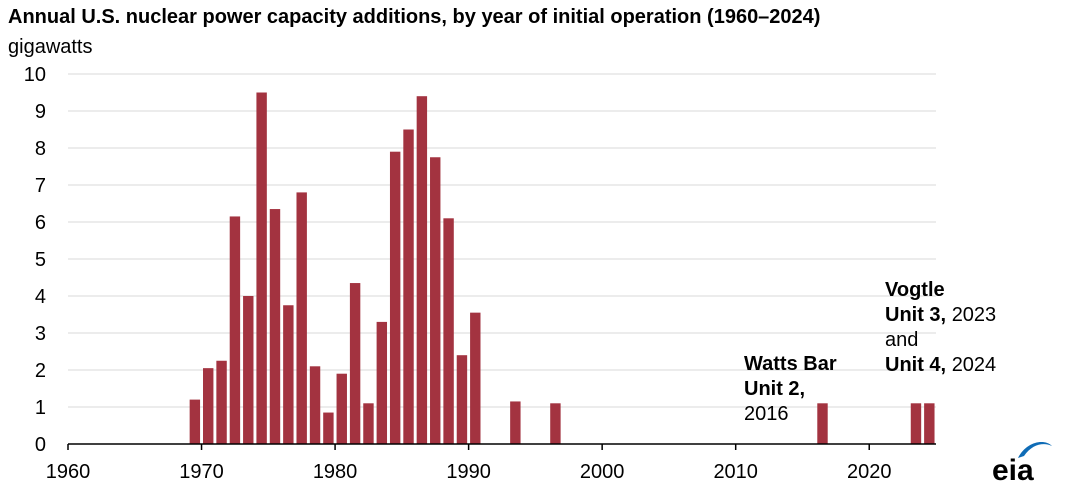  I want to click on bar-2024, so click(929, 423).